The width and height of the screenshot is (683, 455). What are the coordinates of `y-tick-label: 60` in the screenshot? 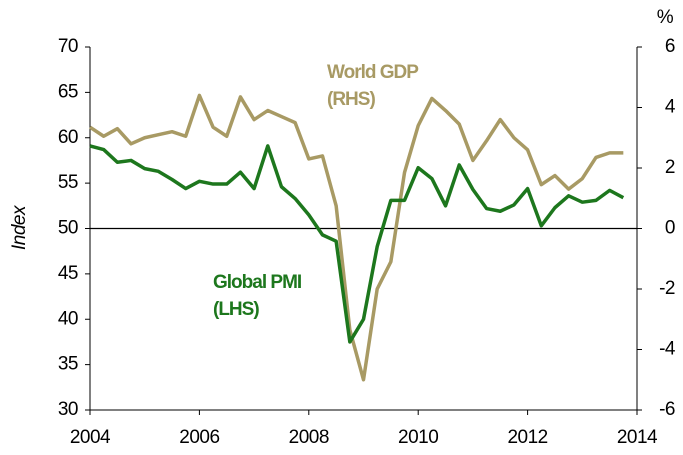 It's located at (68, 137).